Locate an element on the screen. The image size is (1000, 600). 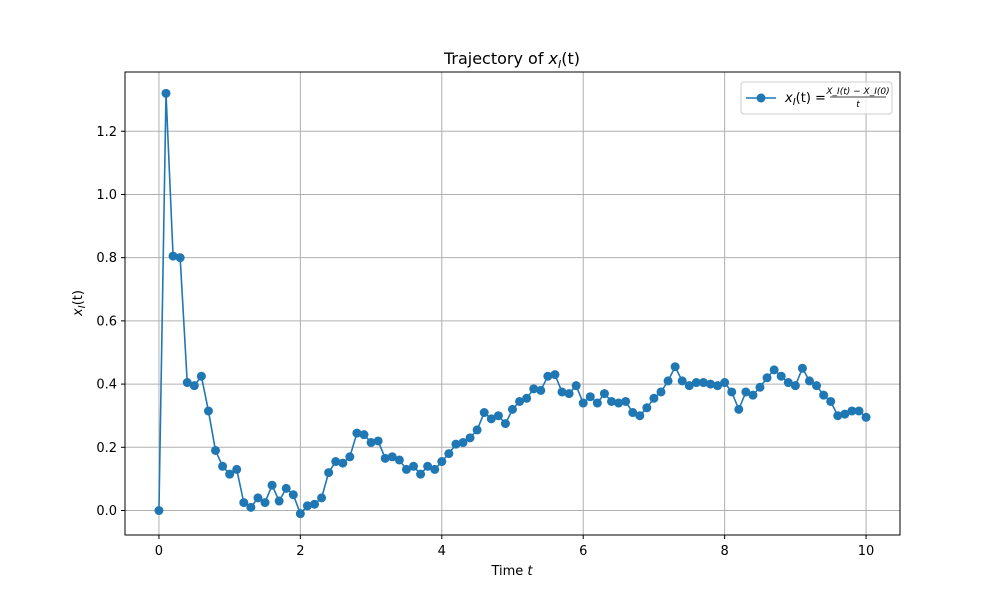
x-tick-label: 8 is located at coordinates (724, 551).